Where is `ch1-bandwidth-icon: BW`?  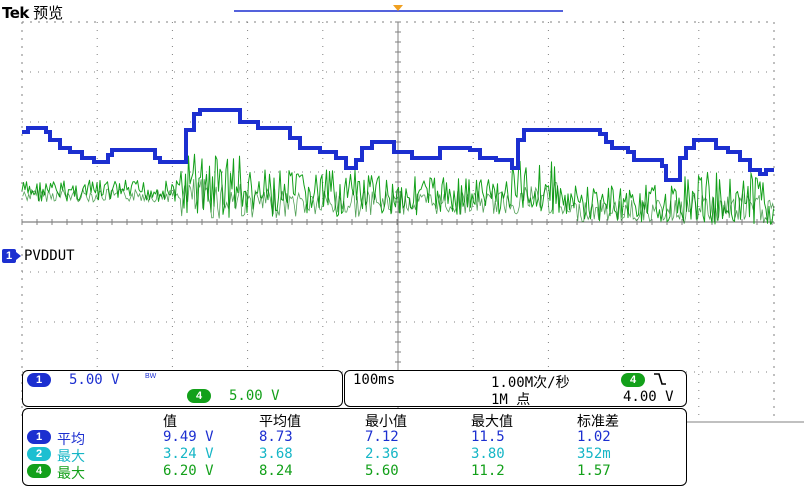 ch1-bandwidth-icon: BW is located at coordinates (151, 376).